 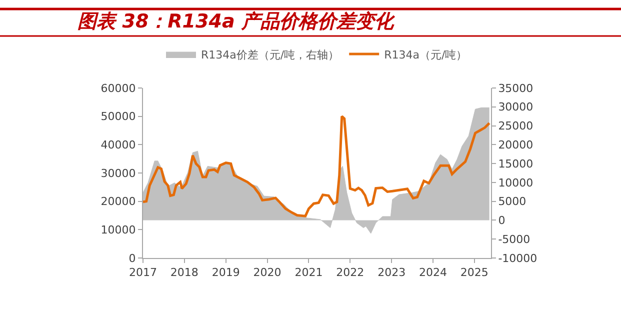 What do you see at coordinates (518, 258) in the screenshot?
I see `y2-tick-label: -10000` at bounding box center [518, 258].